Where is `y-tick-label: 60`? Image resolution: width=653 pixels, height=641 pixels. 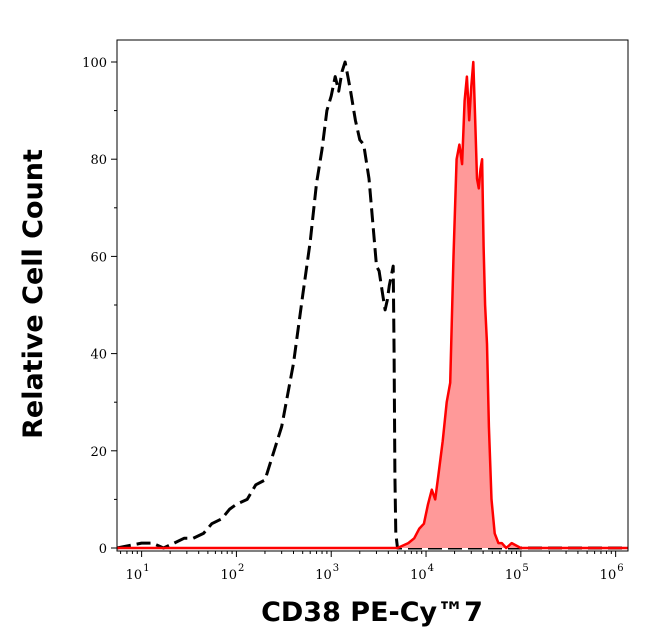
y-tick-label: 60 is located at coordinates (98, 257).